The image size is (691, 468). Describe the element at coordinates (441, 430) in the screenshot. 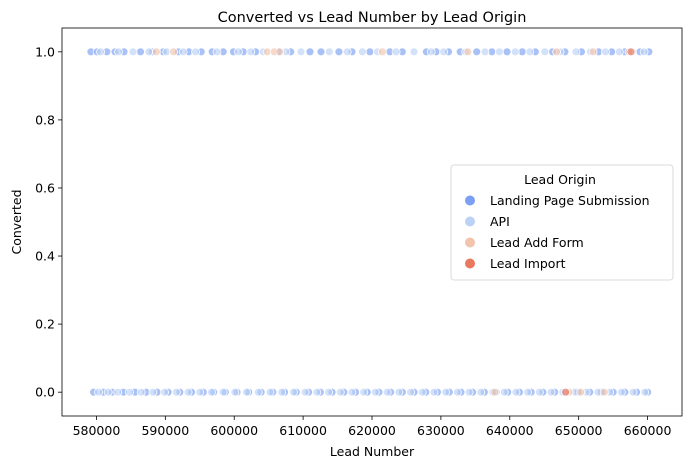

I see `x-tick-label-5: 630000` at that location.